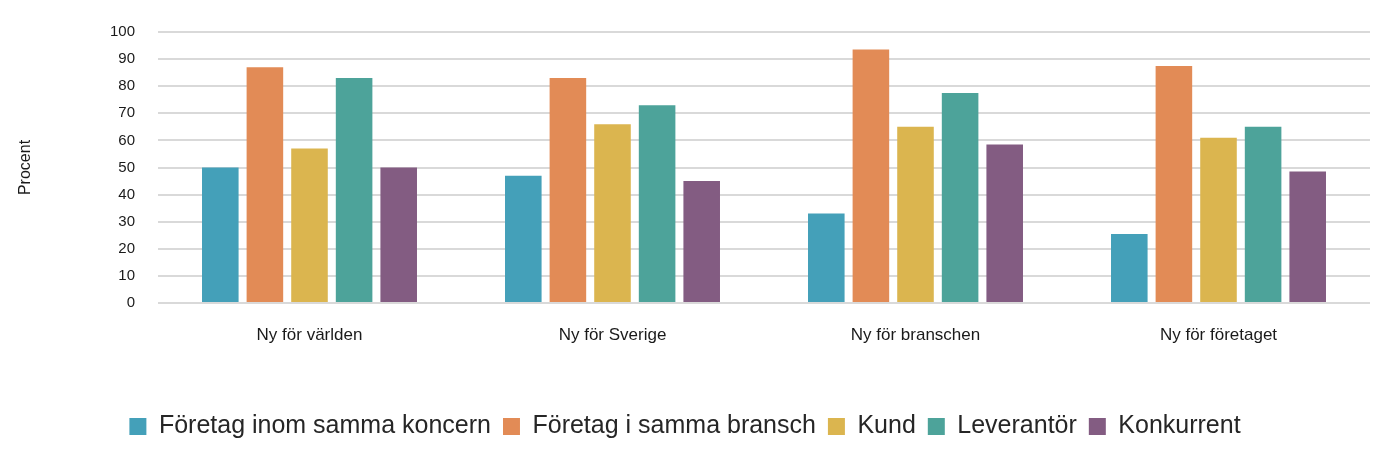  I want to click on legend-label: Företag inom samma koncern, so click(324, 424).